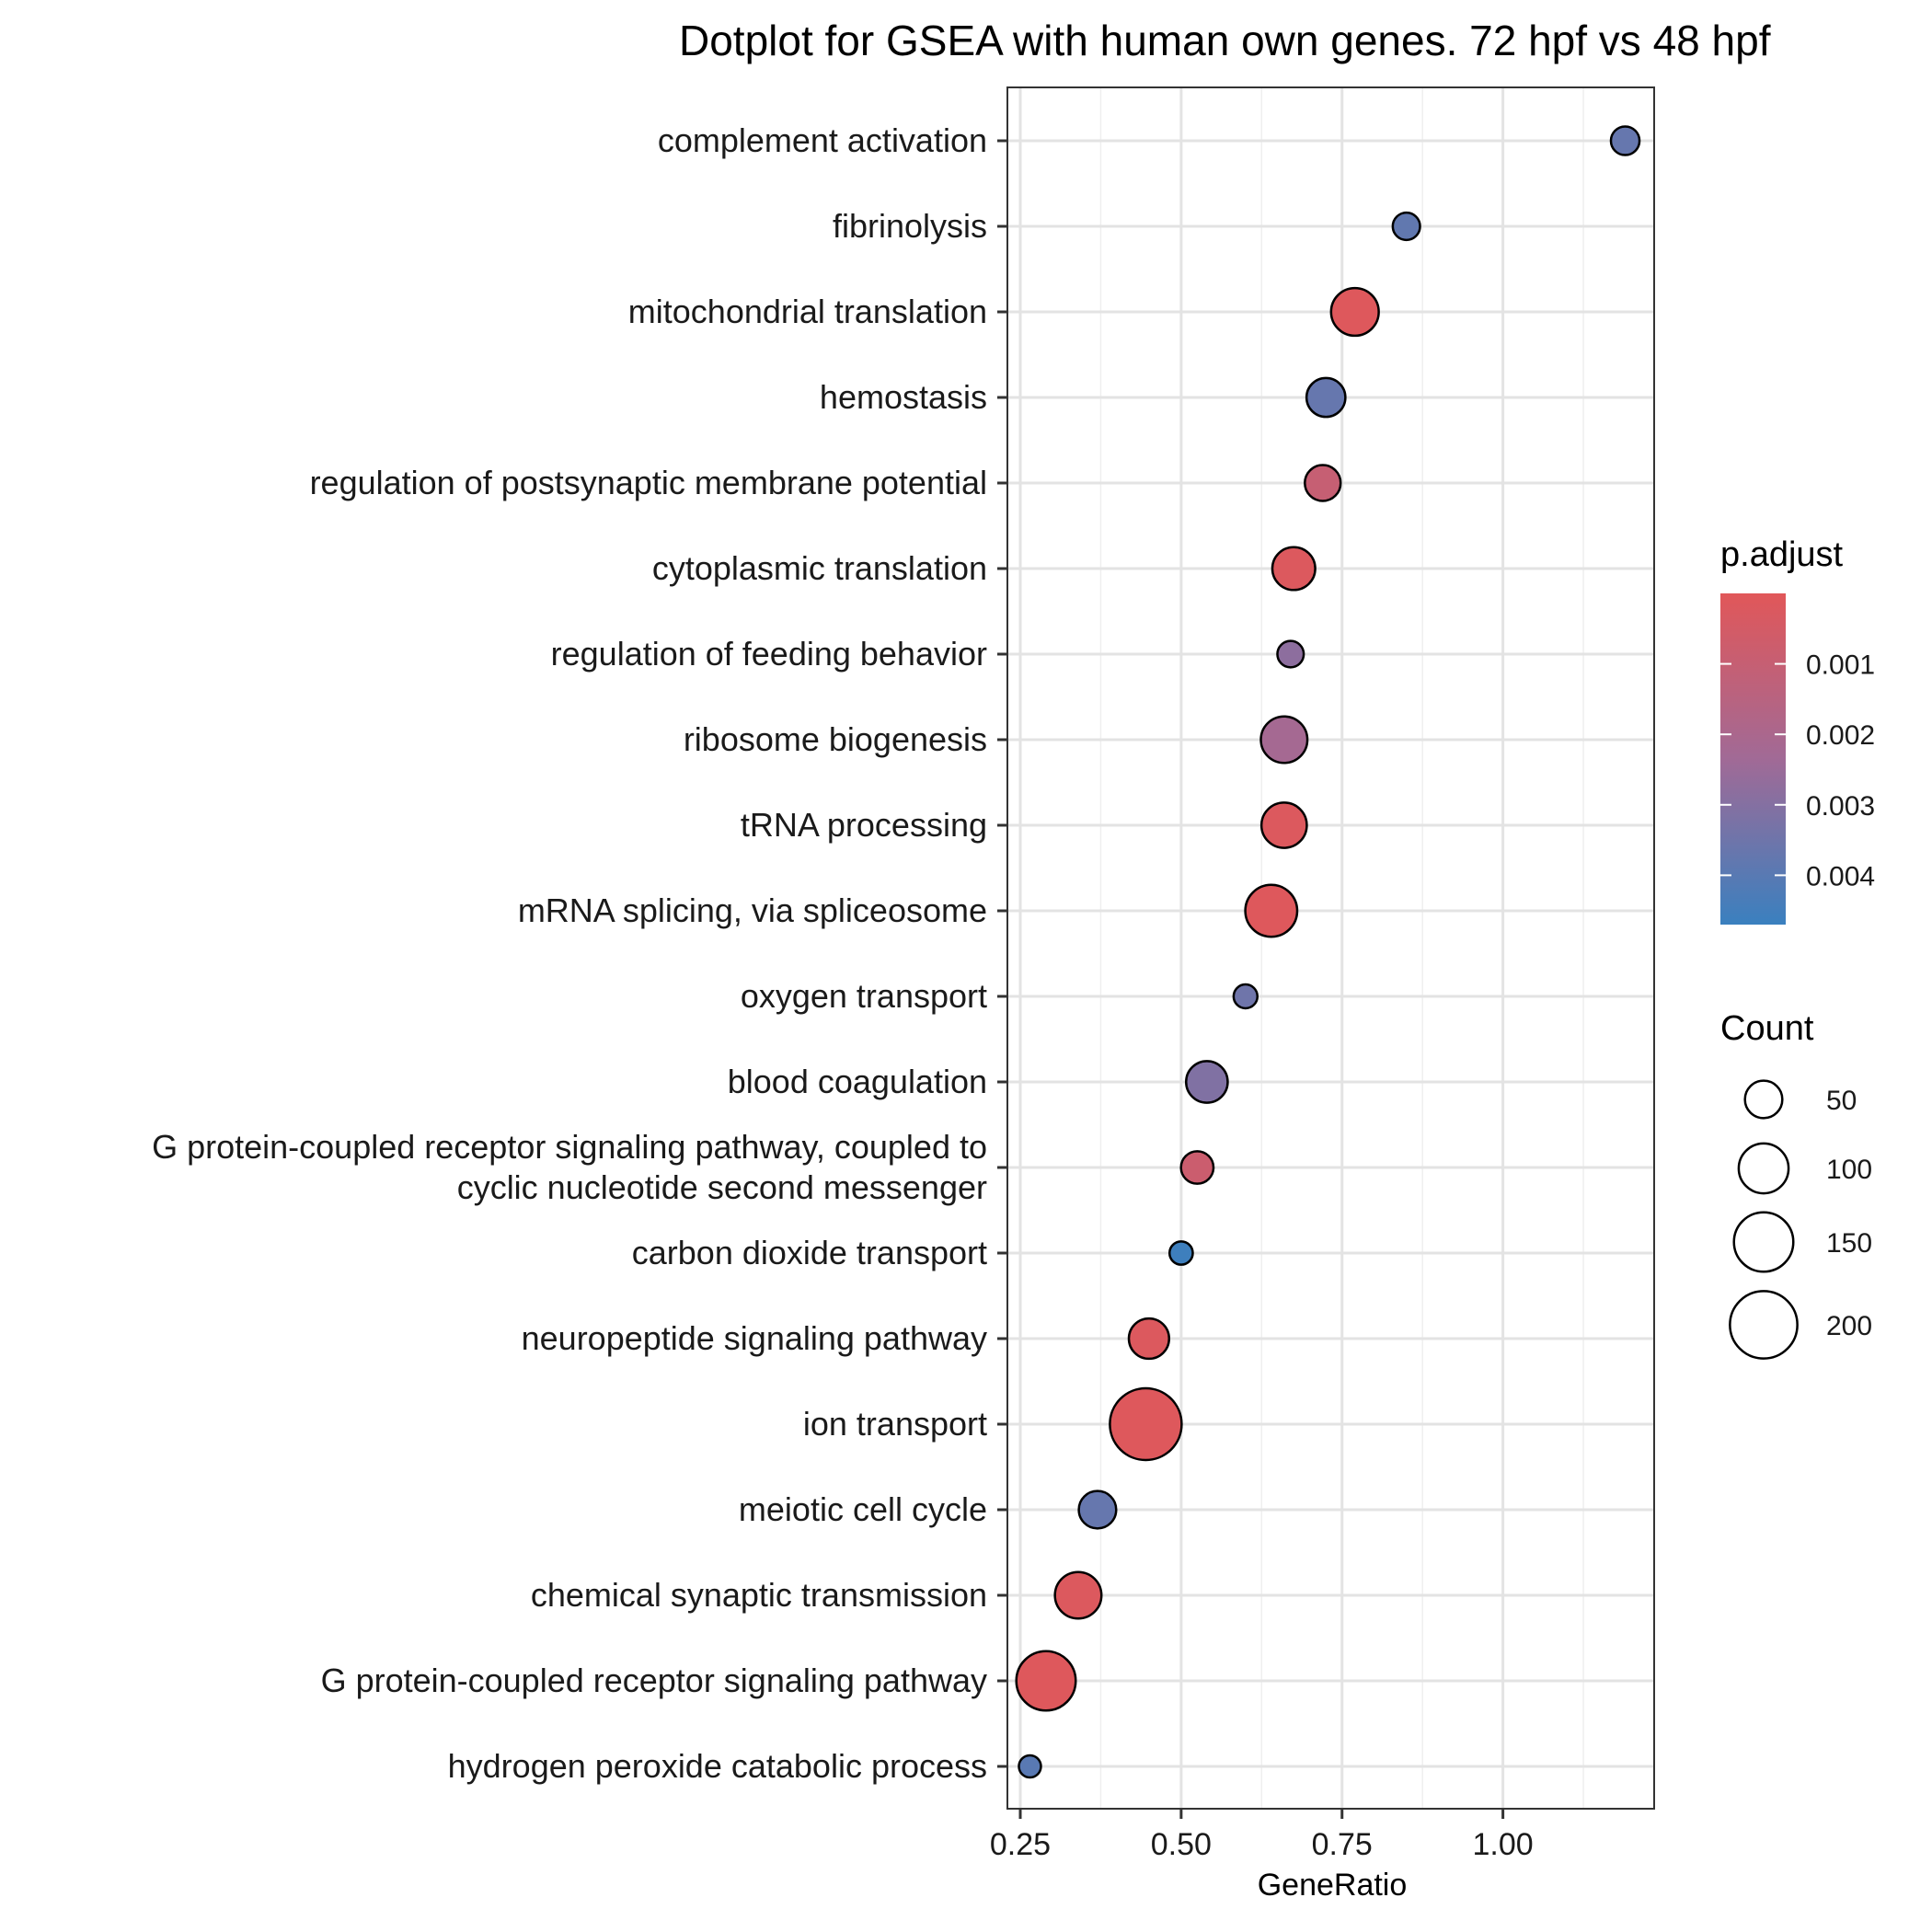 The image size is (1932, 1932). Describe the element at coordinates (1020, 1844) in the screenshot. I see `x-tick-label: 0.25` at that location.